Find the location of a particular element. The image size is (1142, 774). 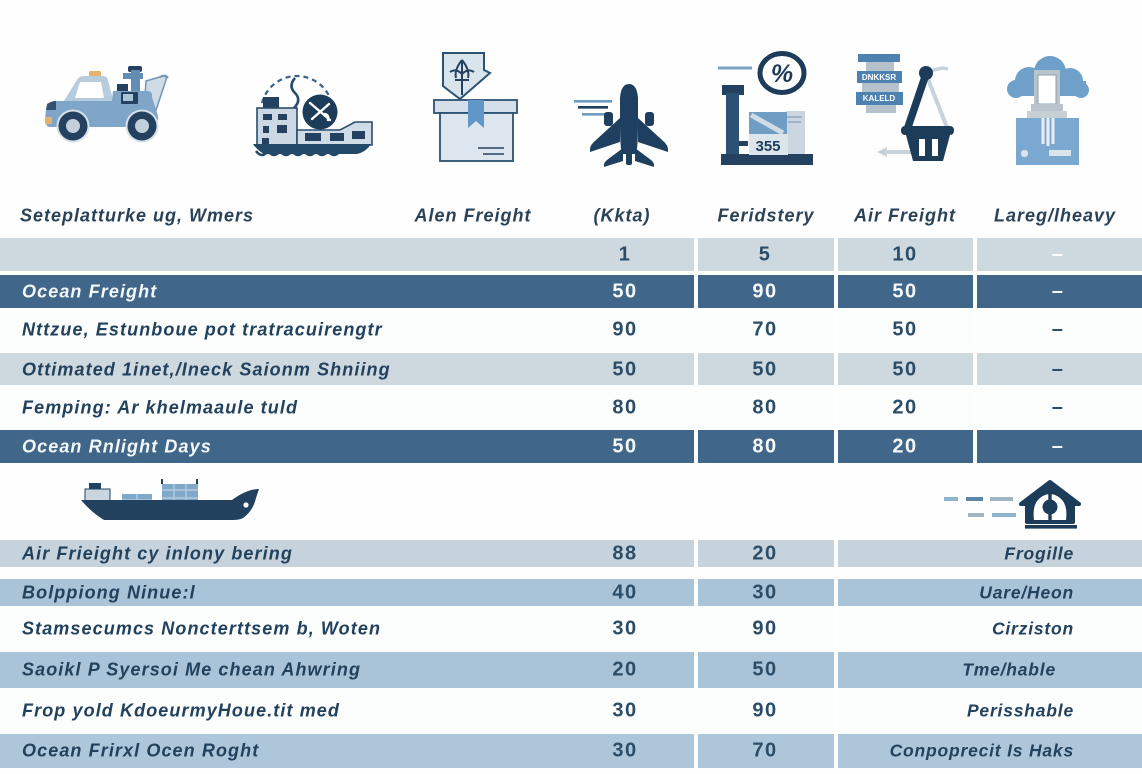

svg-text: KALELD is located at coordinates (879, 98).